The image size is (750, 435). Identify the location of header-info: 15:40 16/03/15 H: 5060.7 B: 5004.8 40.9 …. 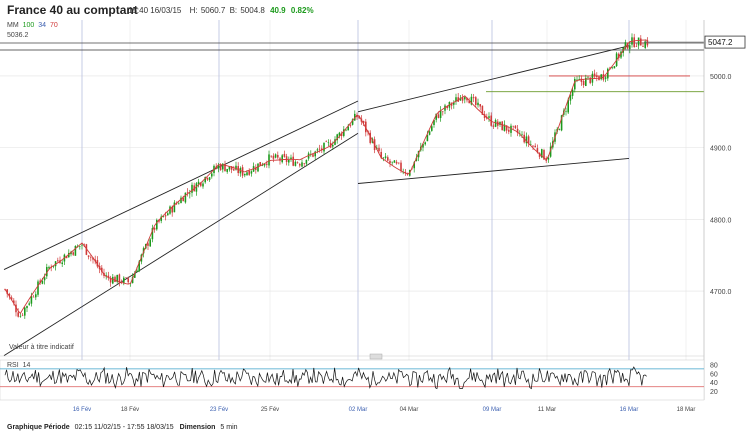
(221, 10).